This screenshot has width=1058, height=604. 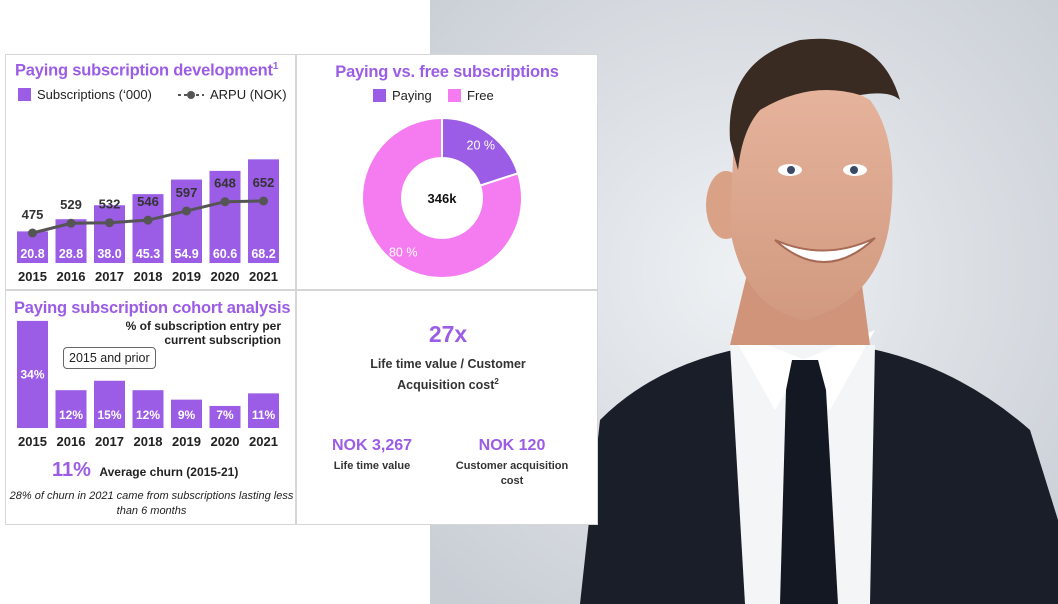 I want to click on legend-arpu-label: ARPU (NOK), so click(x=248, y=94).